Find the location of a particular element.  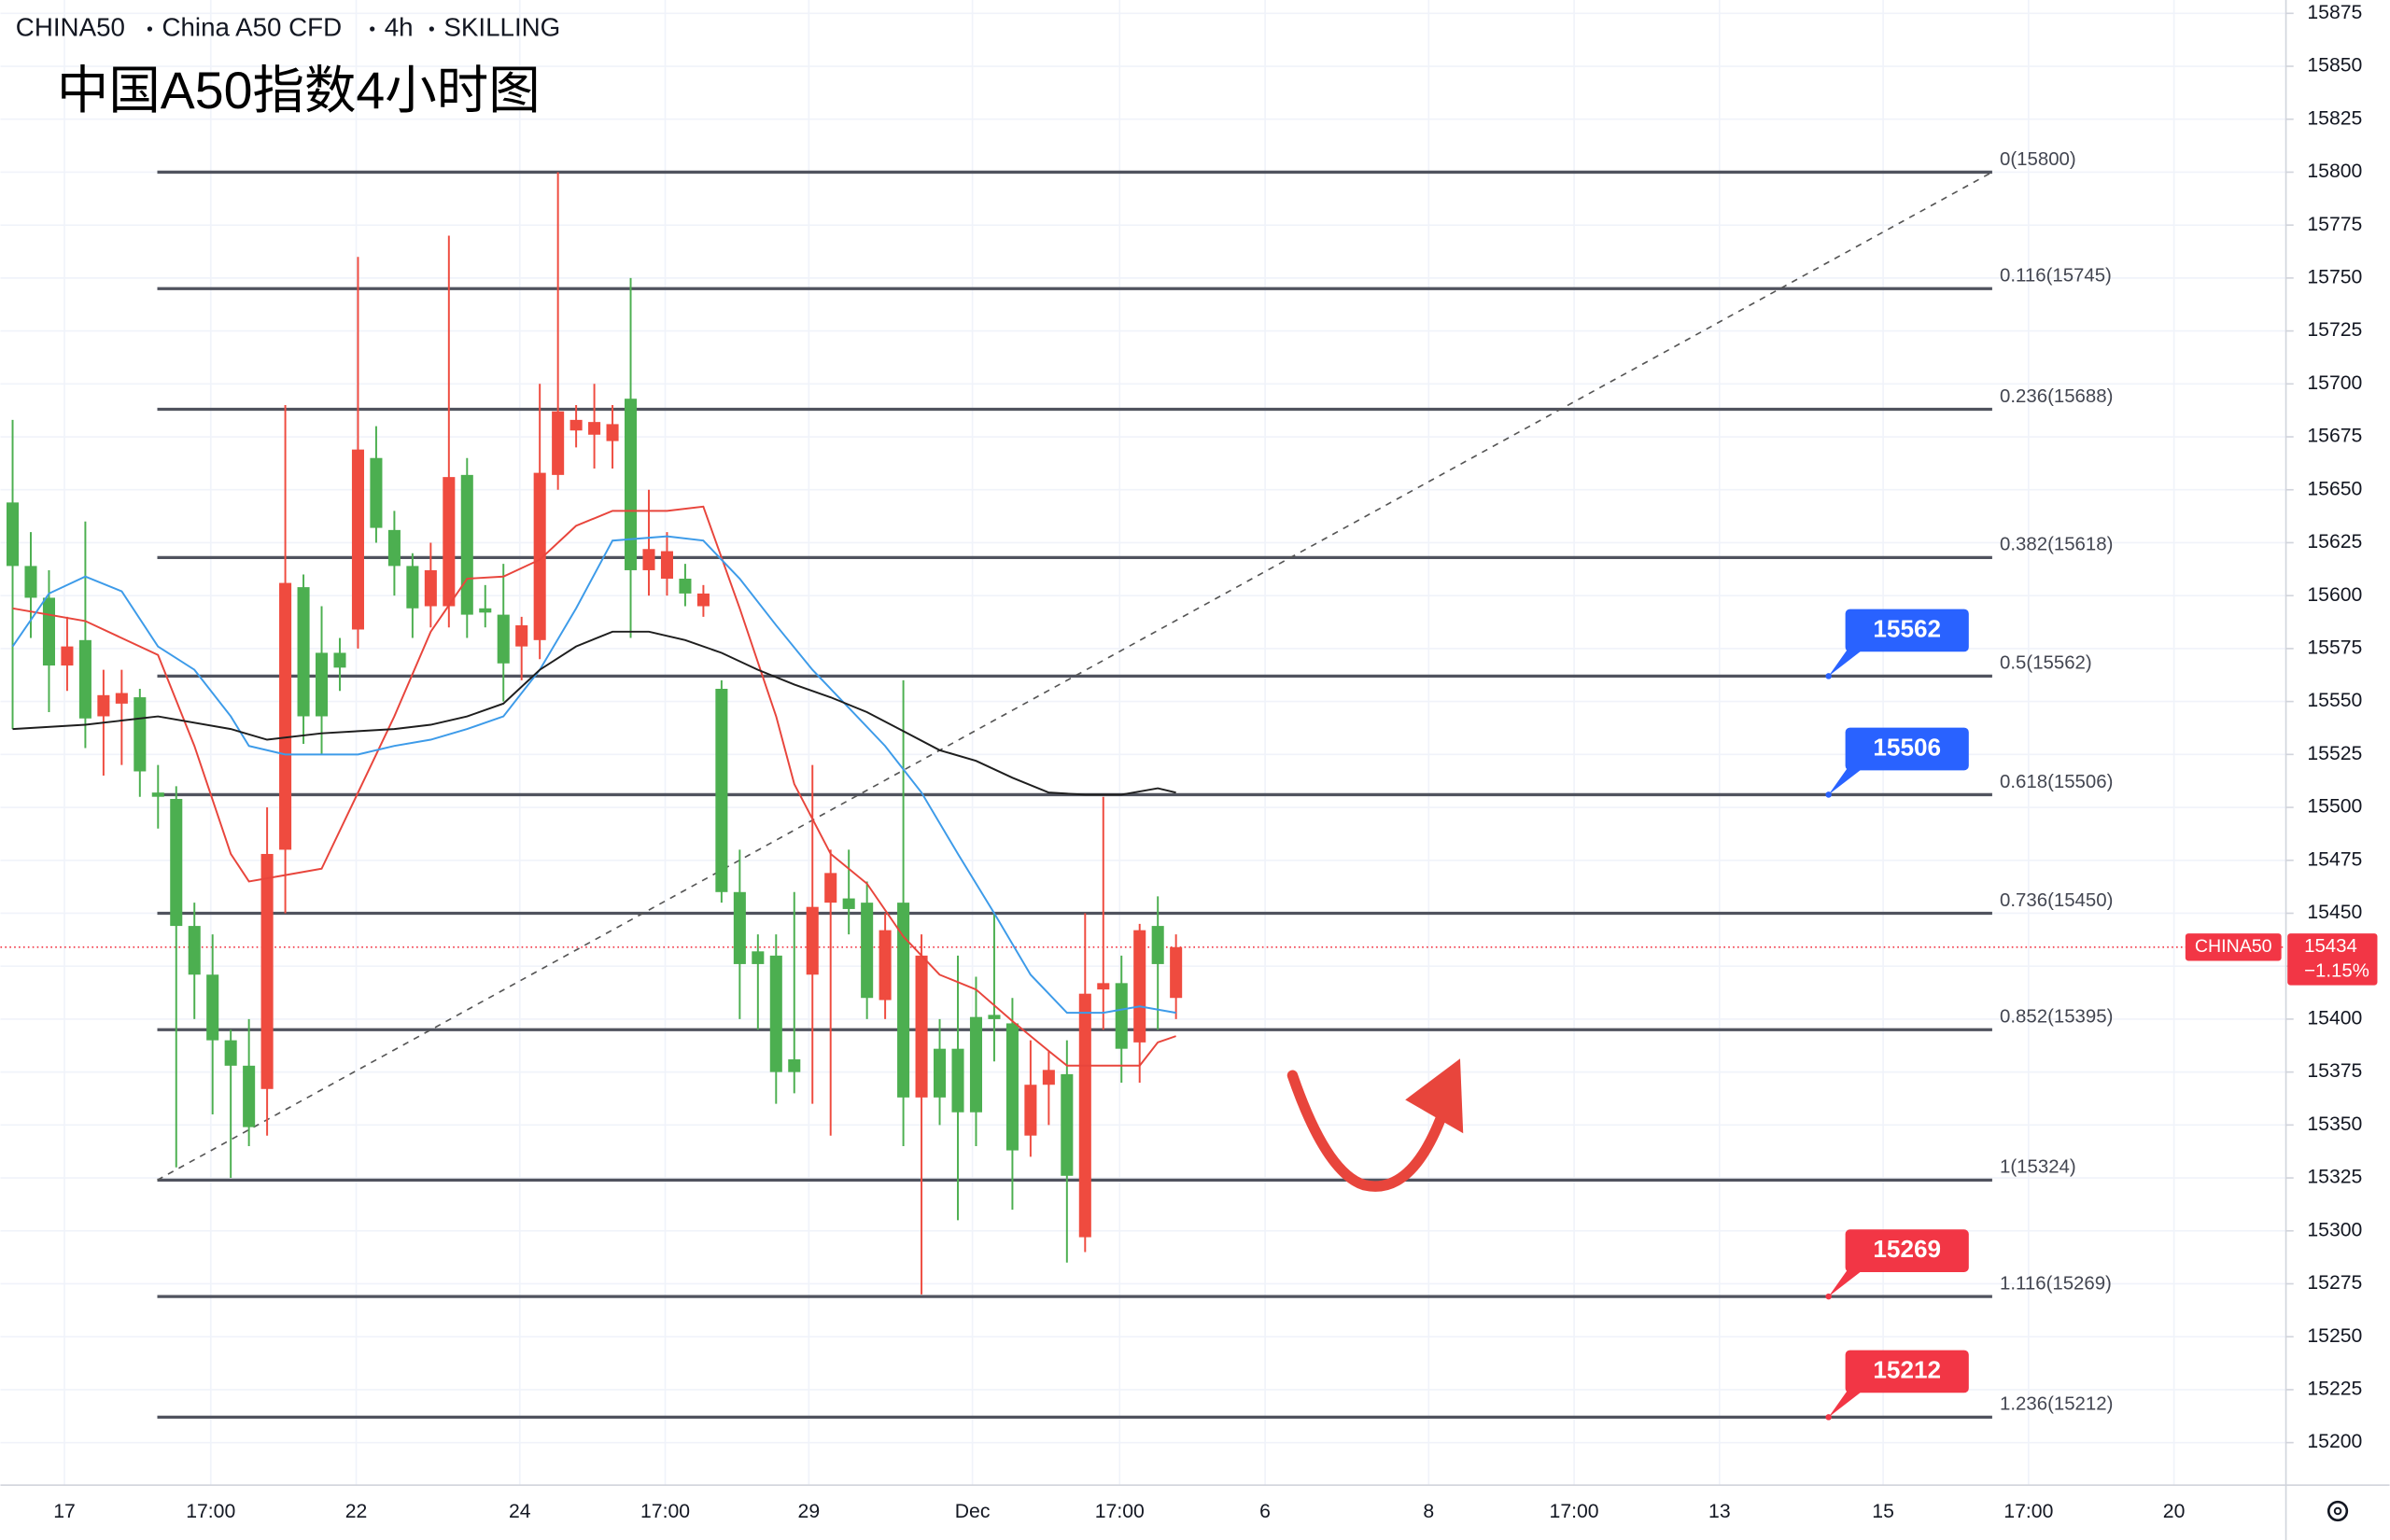

fib-label: 0(15800) is located at coordinates (2038, 159).